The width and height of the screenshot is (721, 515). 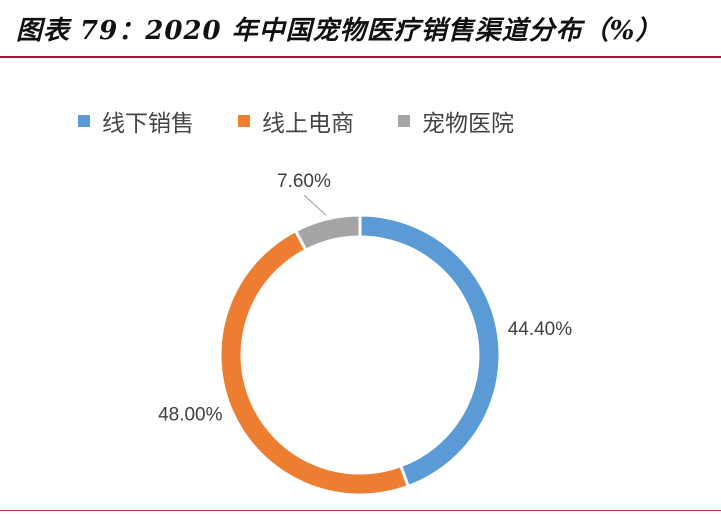 I want to click on donut-slice-hospital, so click(x=327, y=233).